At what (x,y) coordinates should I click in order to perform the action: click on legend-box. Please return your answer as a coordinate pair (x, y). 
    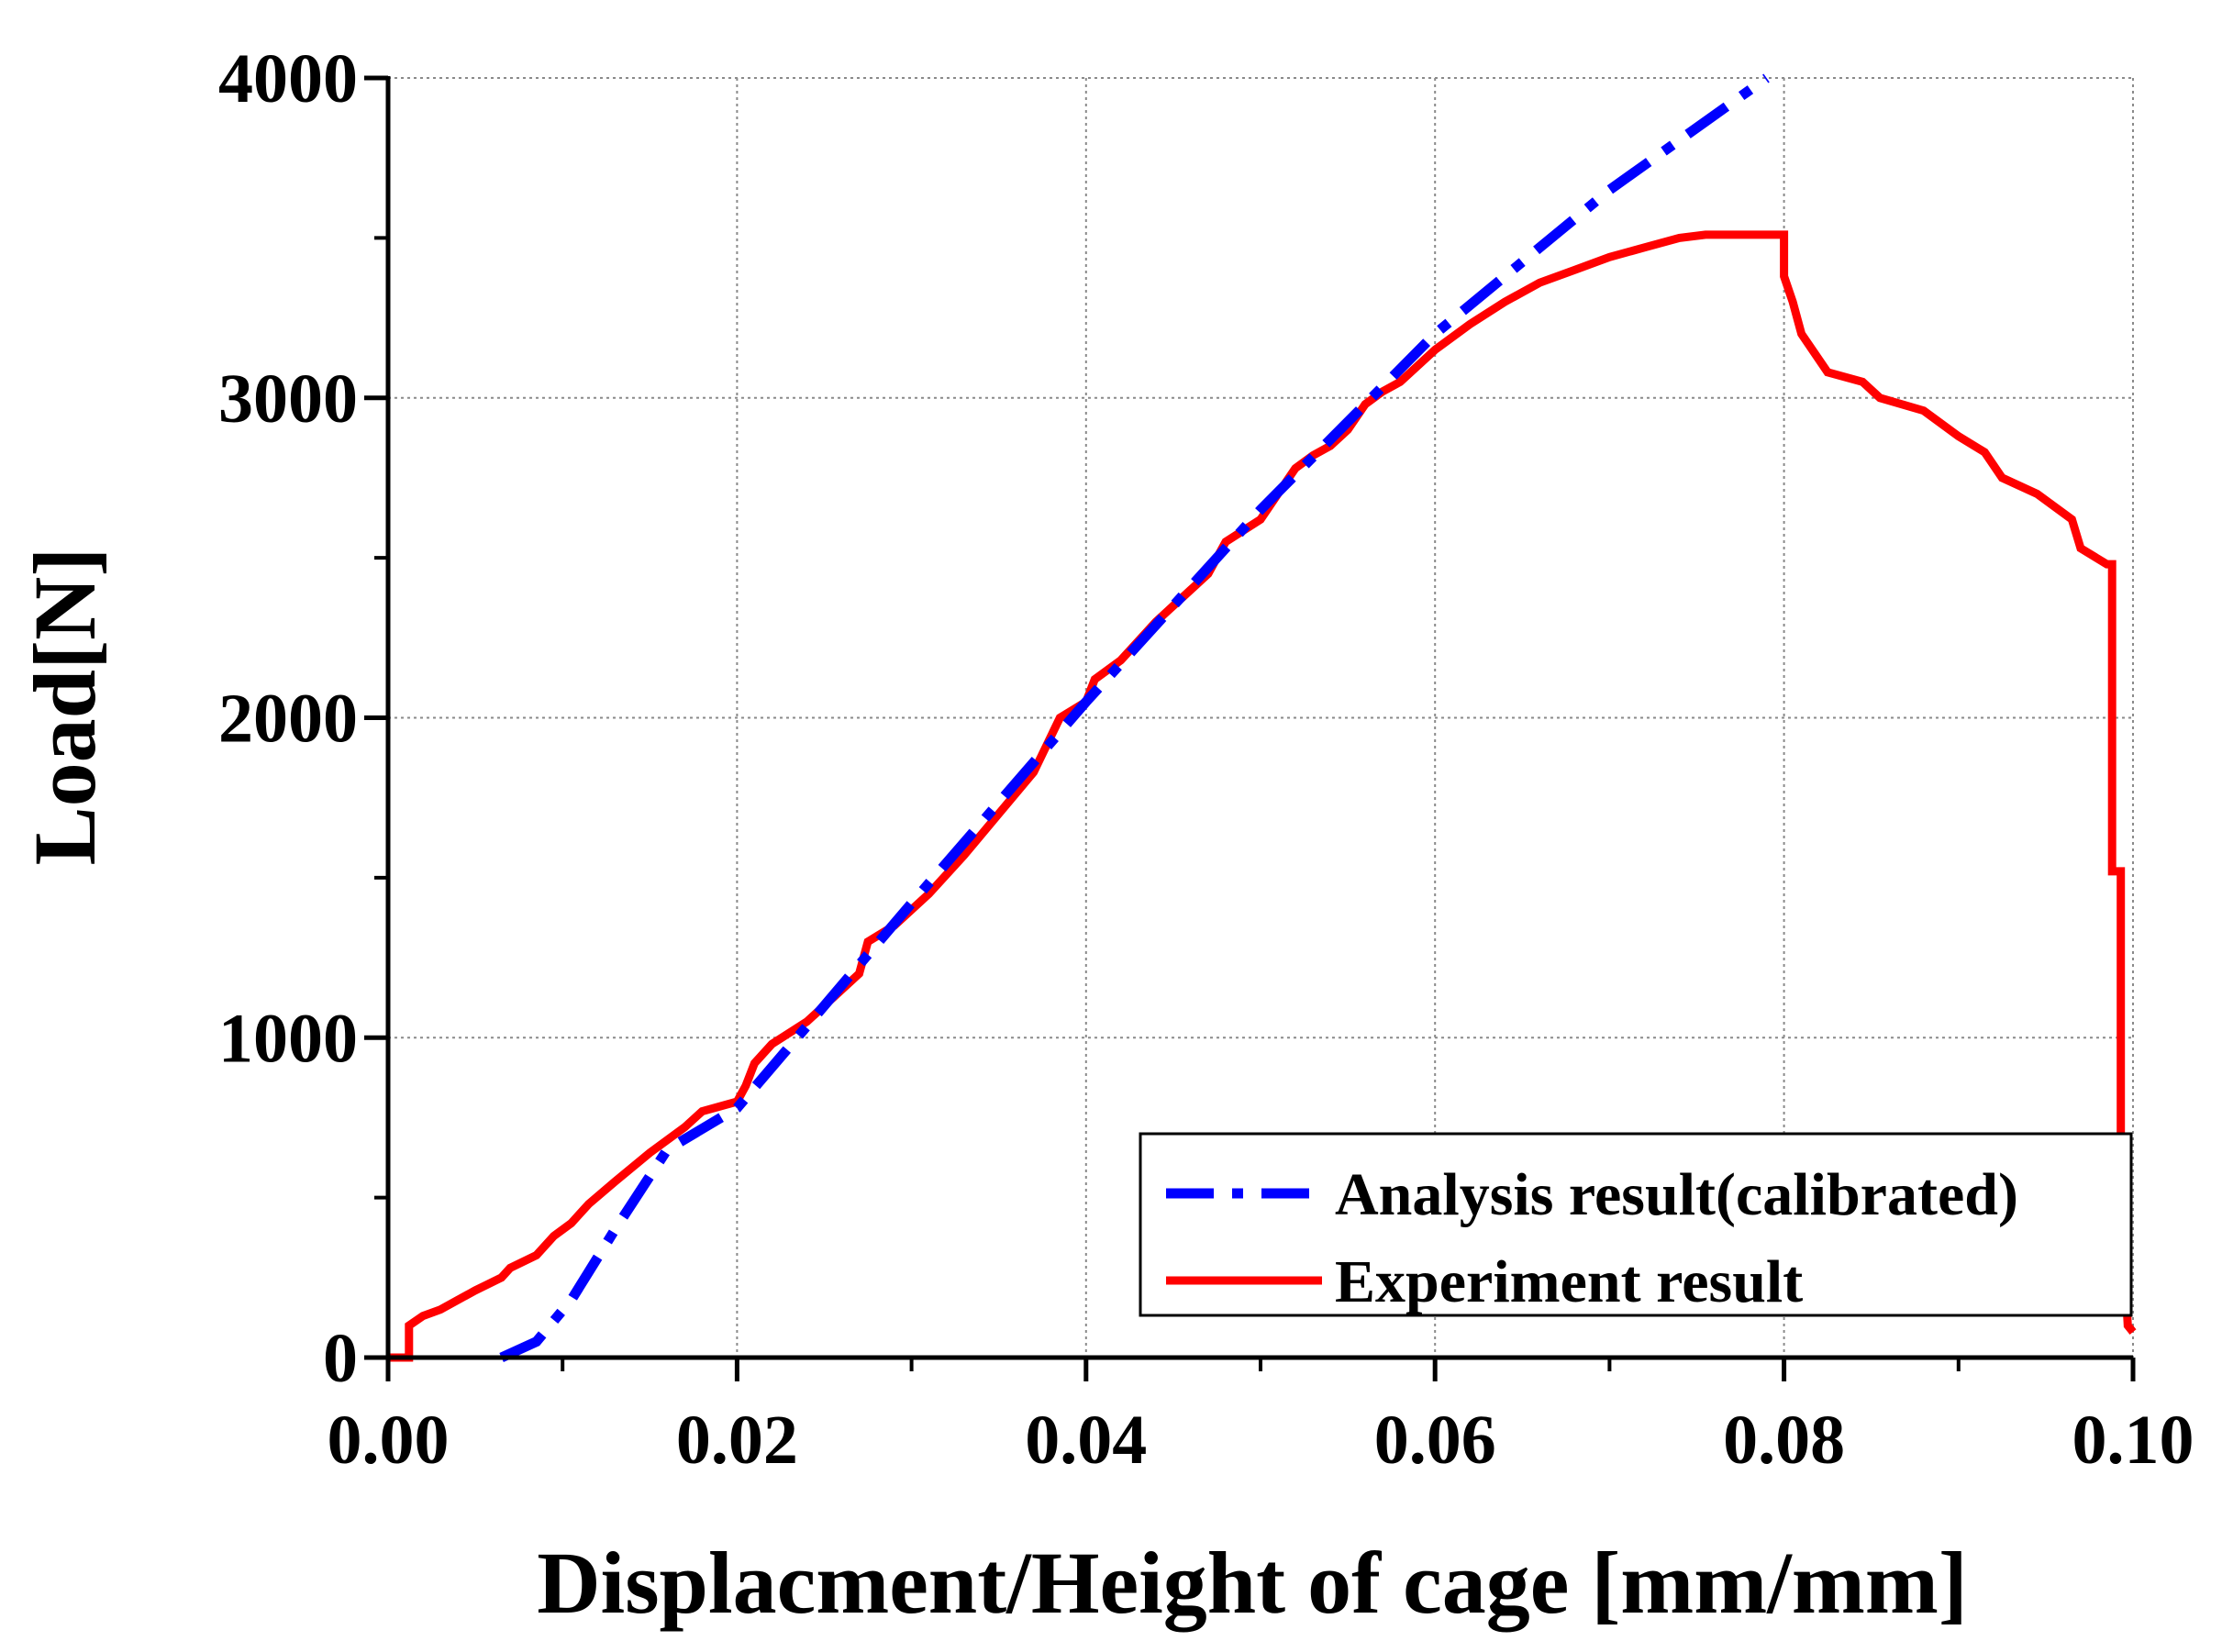
    Looking at the image, I should click on (1636, 1224).